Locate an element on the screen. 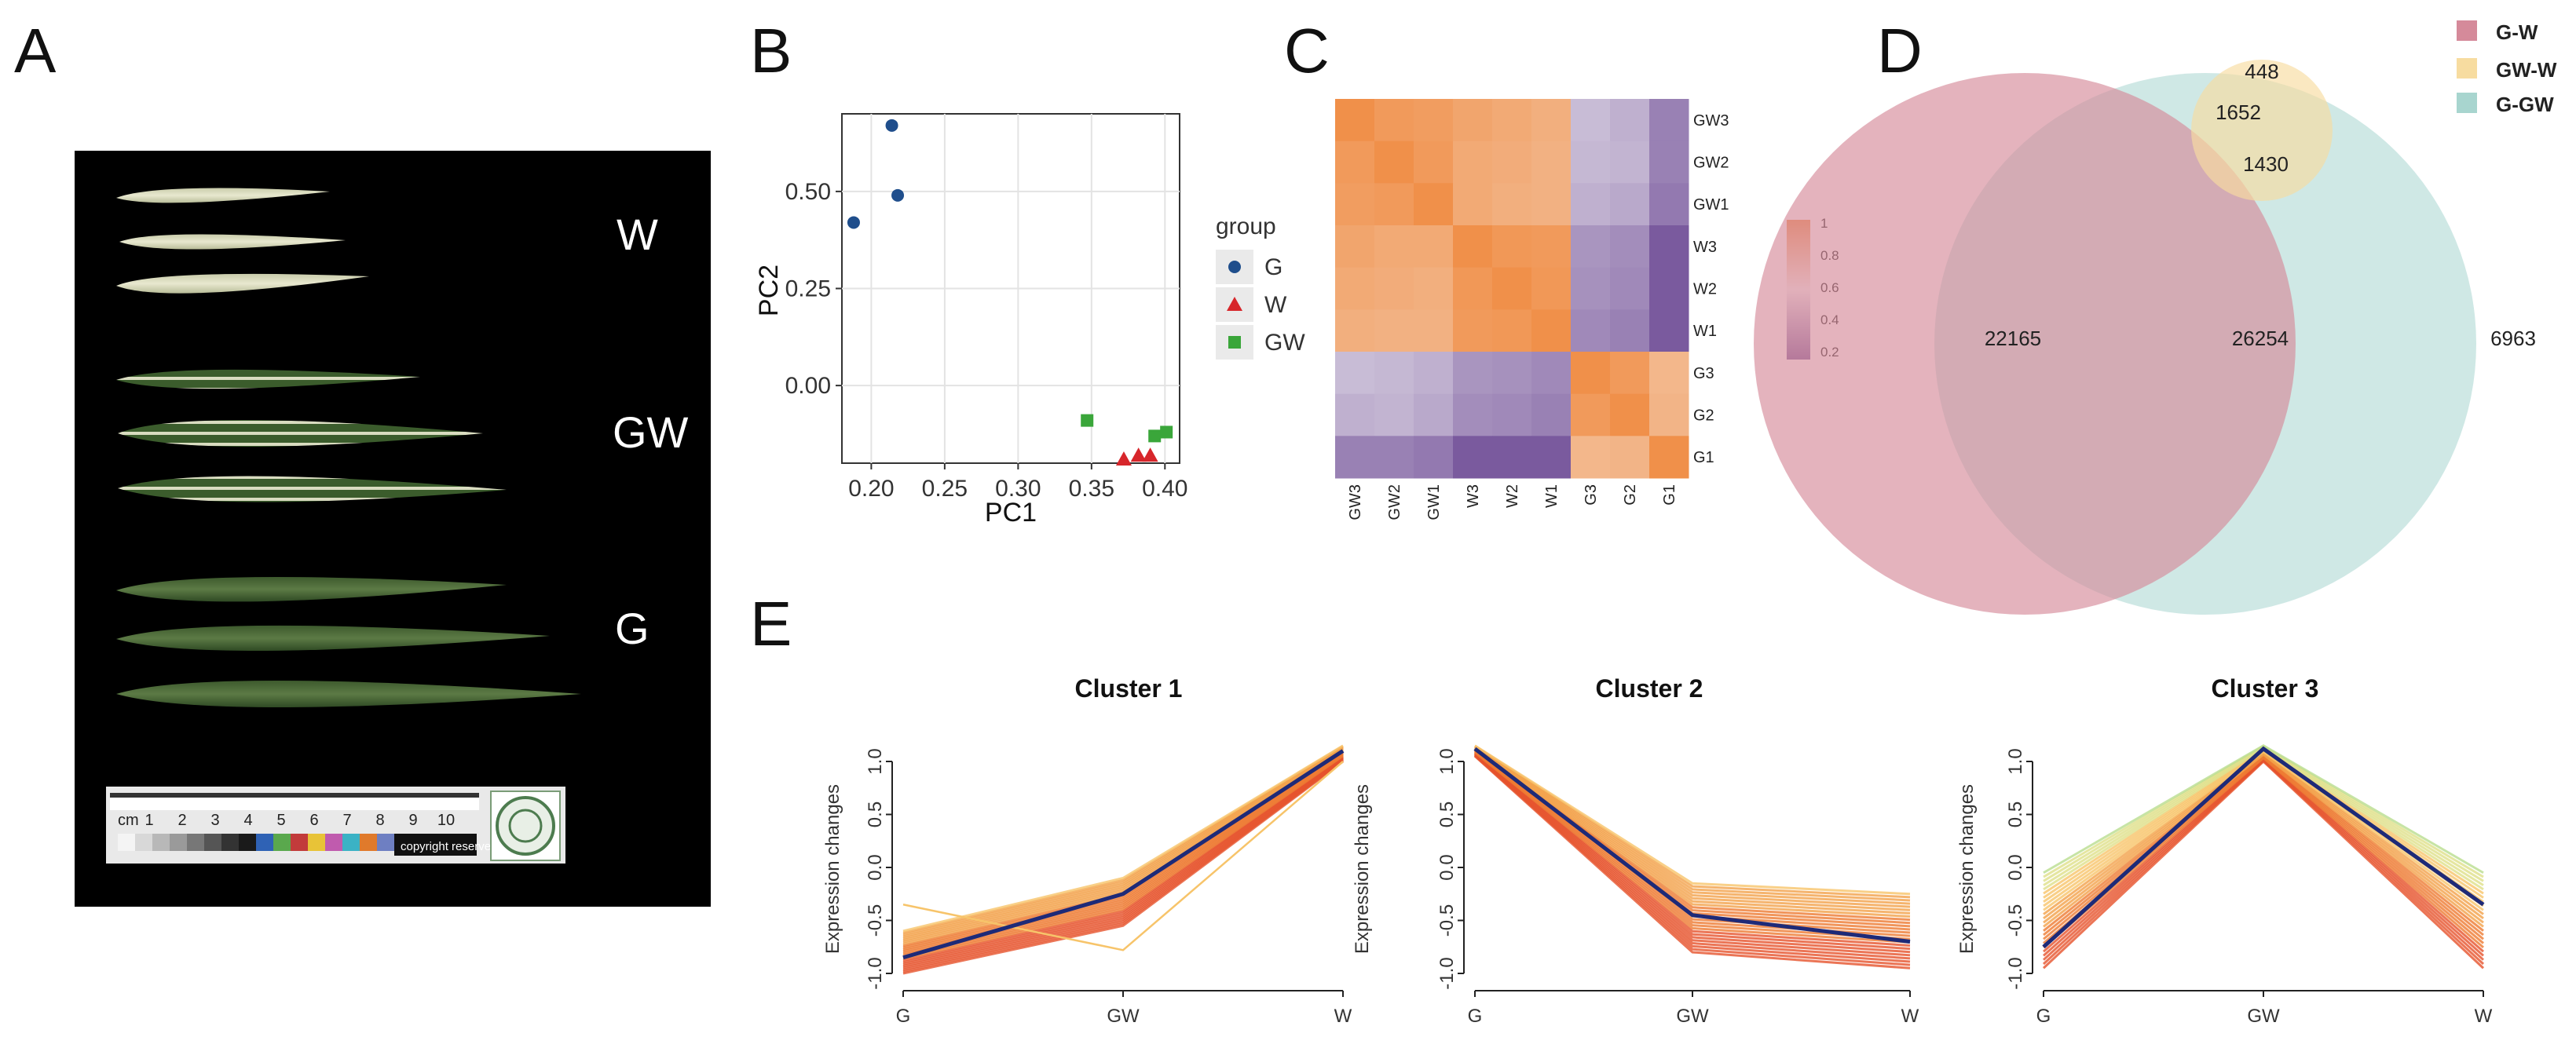 This screenshot has width=2576, height=1048. panel-letter-b: B is located at coordinates (771, 51).